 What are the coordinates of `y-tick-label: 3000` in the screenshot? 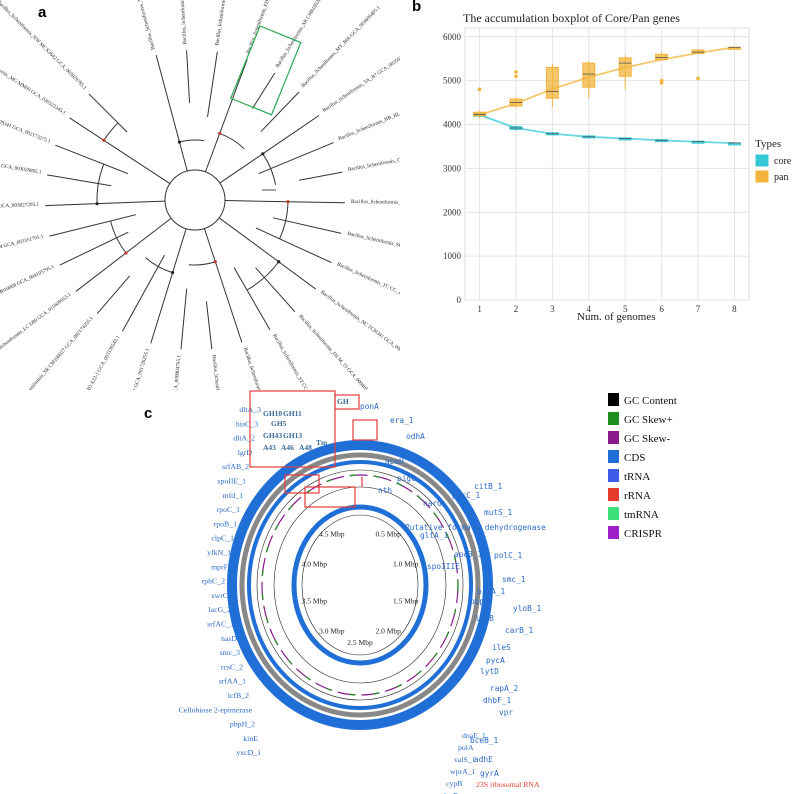 It's located at (452, 168).